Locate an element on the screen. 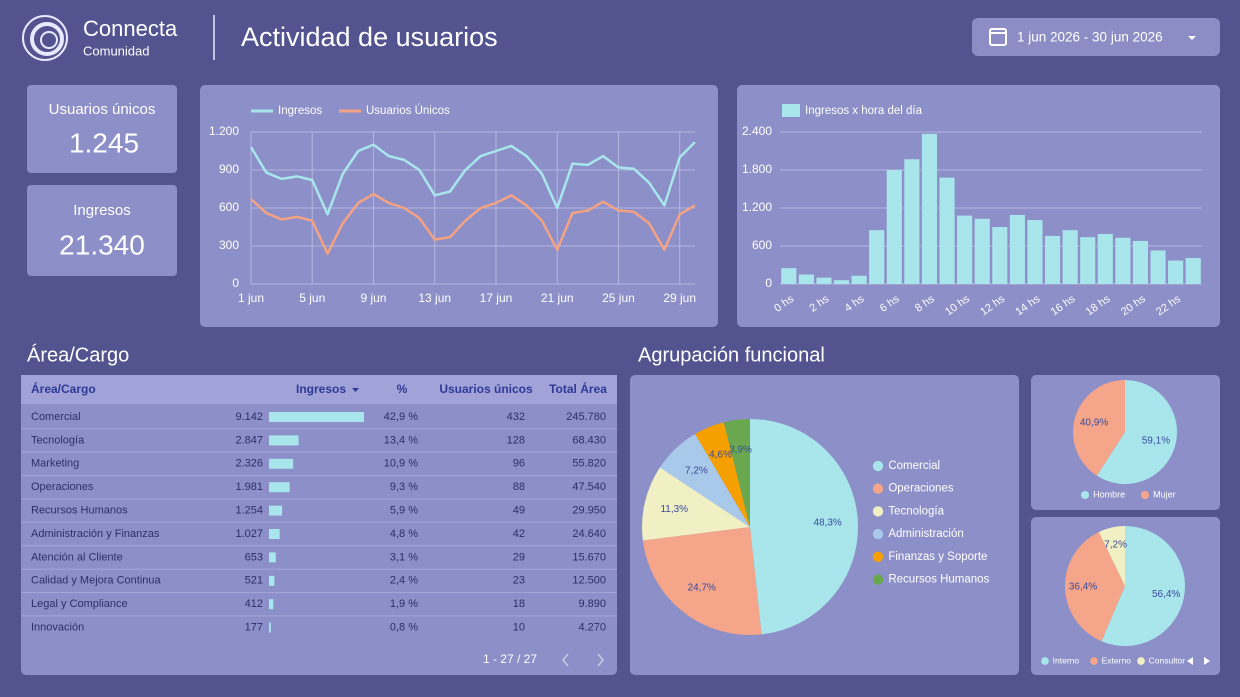 The image size is (1240, 697). cell: 68.430 is located at coordinates (589, 440).